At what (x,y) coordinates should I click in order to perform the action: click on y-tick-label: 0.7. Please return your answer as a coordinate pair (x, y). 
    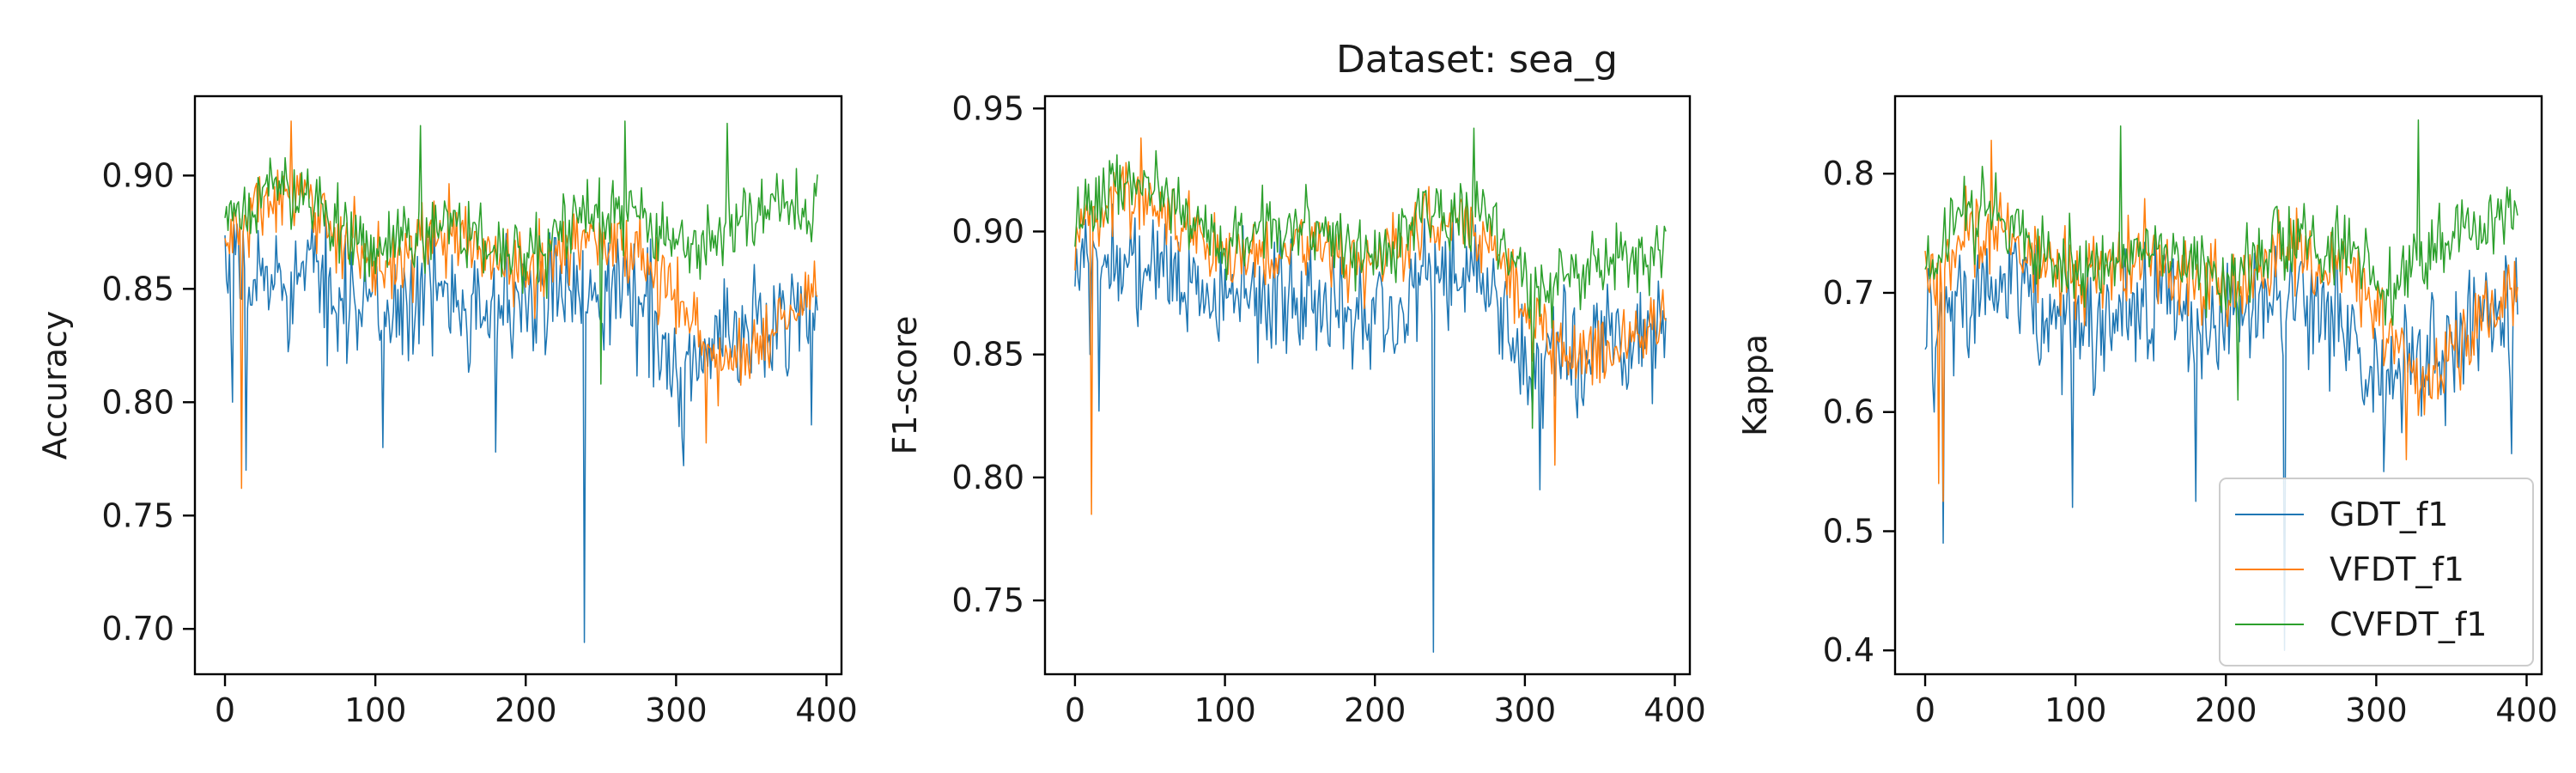
    Looking at the image, I should click on (1849, 293).